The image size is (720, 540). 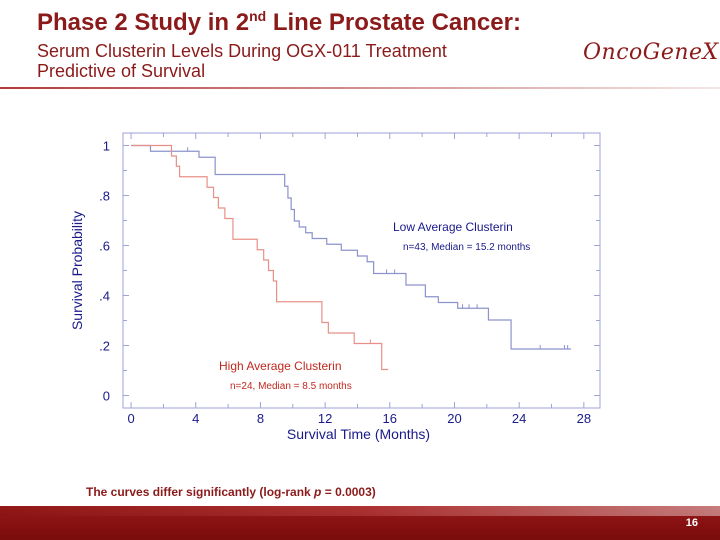 I want to click on slide-title-part2: Line Prostate Cancer:, so click(x=393, y=22).